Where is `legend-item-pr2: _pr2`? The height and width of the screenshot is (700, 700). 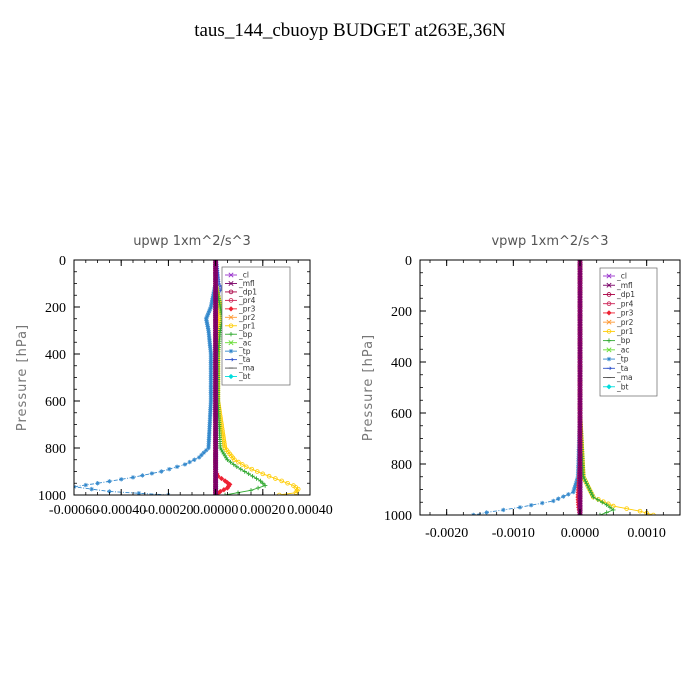
legend-item-pr2: _pr2 is located at coordinates (618, 322).